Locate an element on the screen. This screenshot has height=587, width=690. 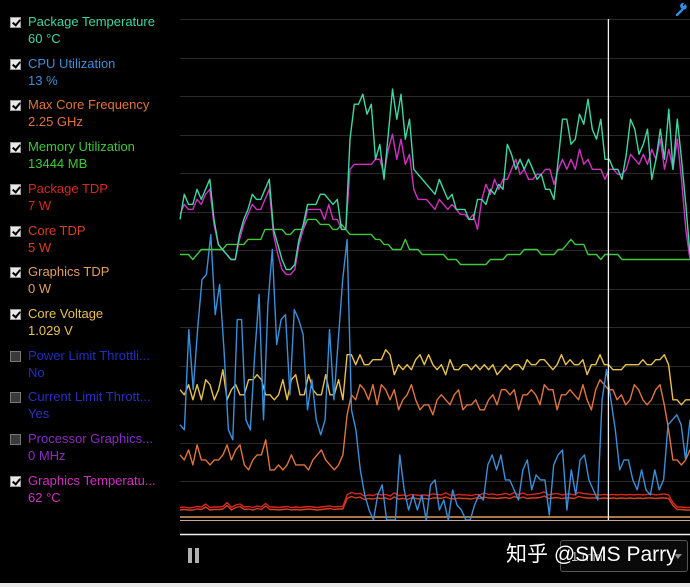
series-line-package-tdp is located at coordinates (434, 500).